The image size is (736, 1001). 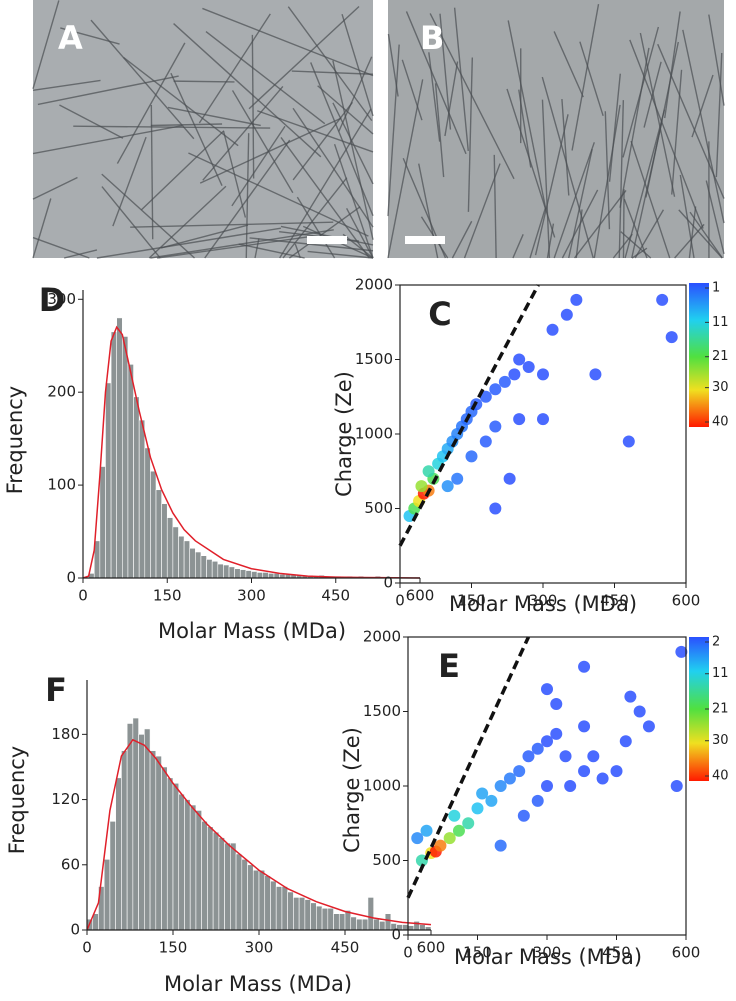 What do you see at coordinates (431, 948) in the screenshot?
I see `x-tick-label: 600` at bounding box center [431, 948].